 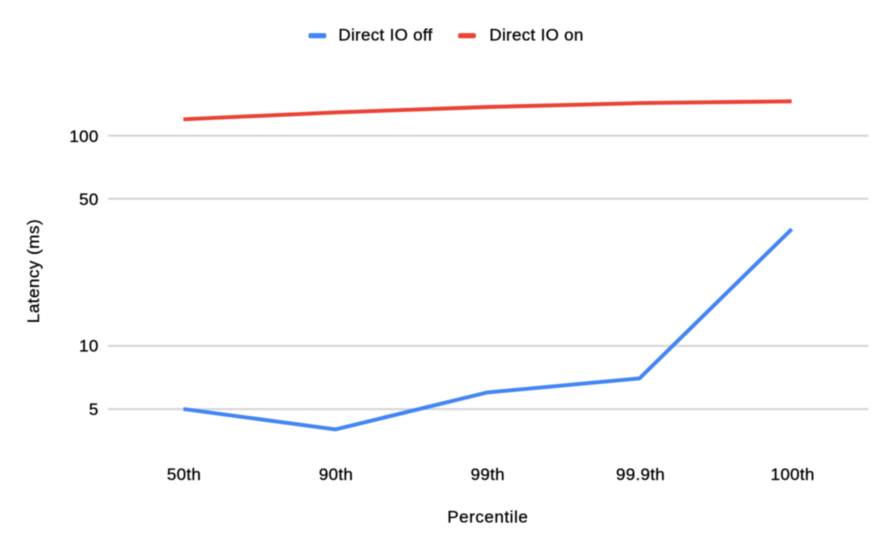 What do you see at coordinates (536, 34) in the screenshot?
I see `svg-text: Direct IO on` at bounding box center [536, 34].